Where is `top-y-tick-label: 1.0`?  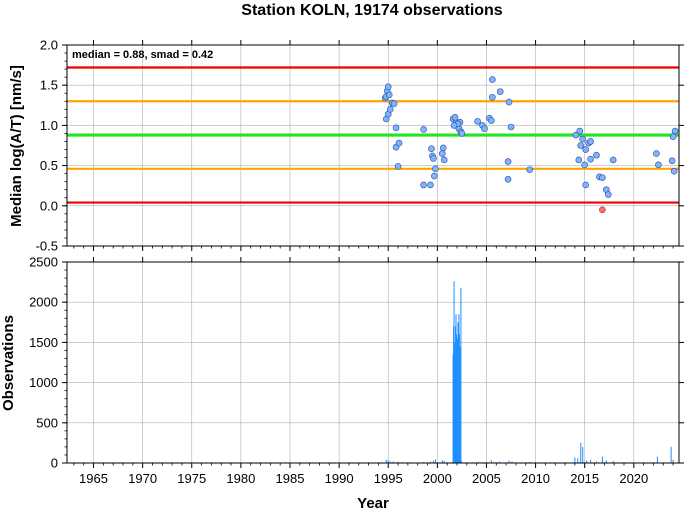 top-y-tick-label: 1.0 is located at coordinates (49, 125).